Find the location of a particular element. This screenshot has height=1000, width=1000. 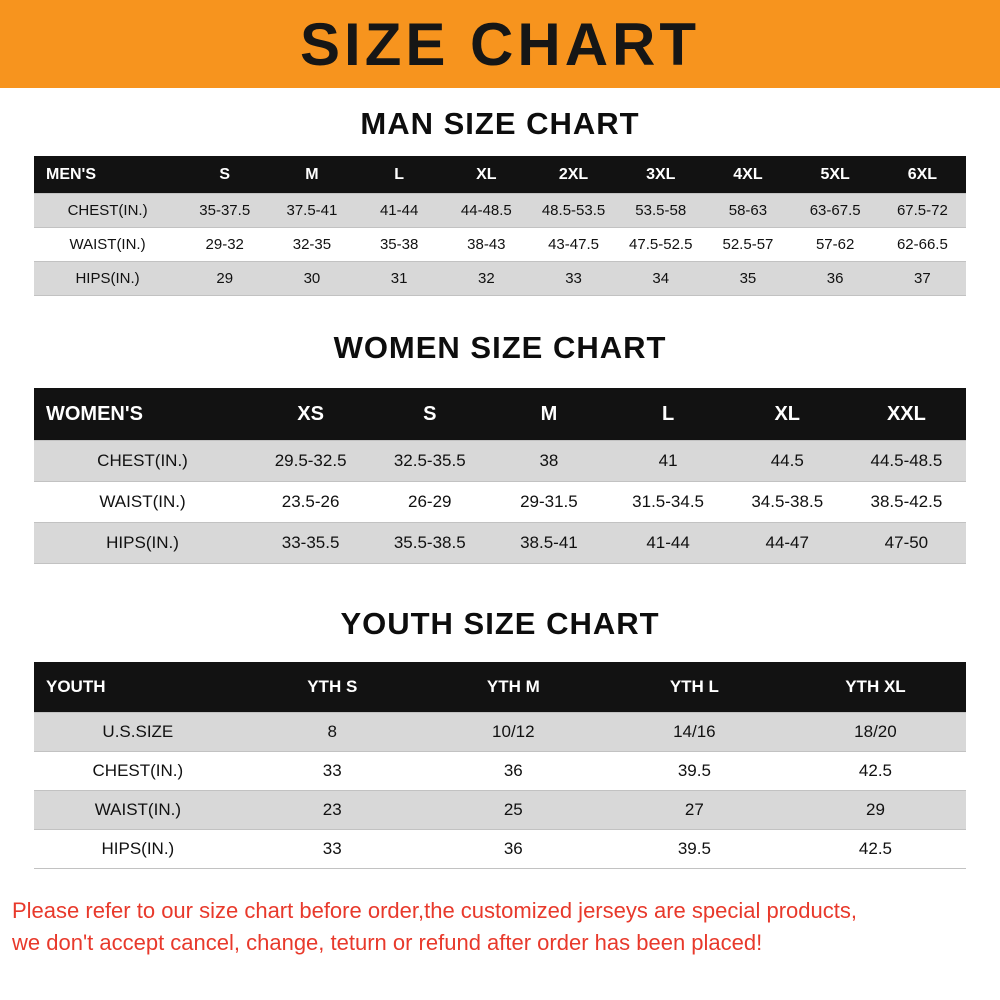

column-header: YTH M is located at coordinates (513, 687).